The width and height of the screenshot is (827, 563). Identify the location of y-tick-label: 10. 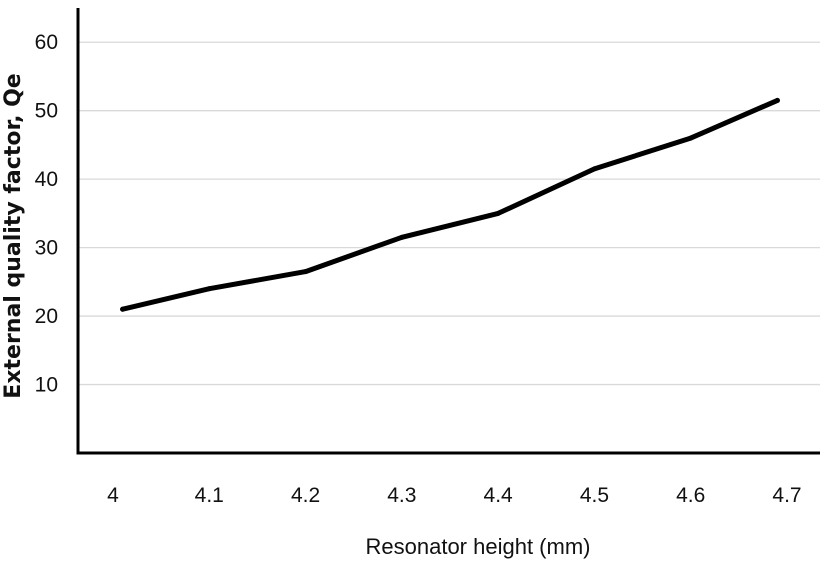
(46, 385).